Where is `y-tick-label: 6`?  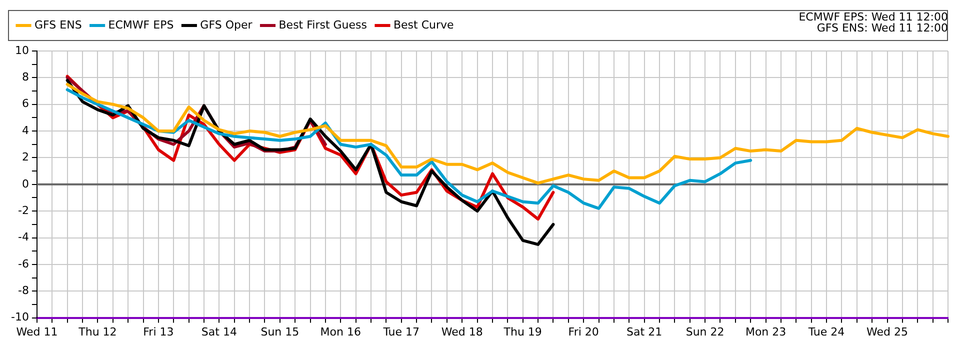
y-tick-label: 6 is located at coordinates (25, 103).